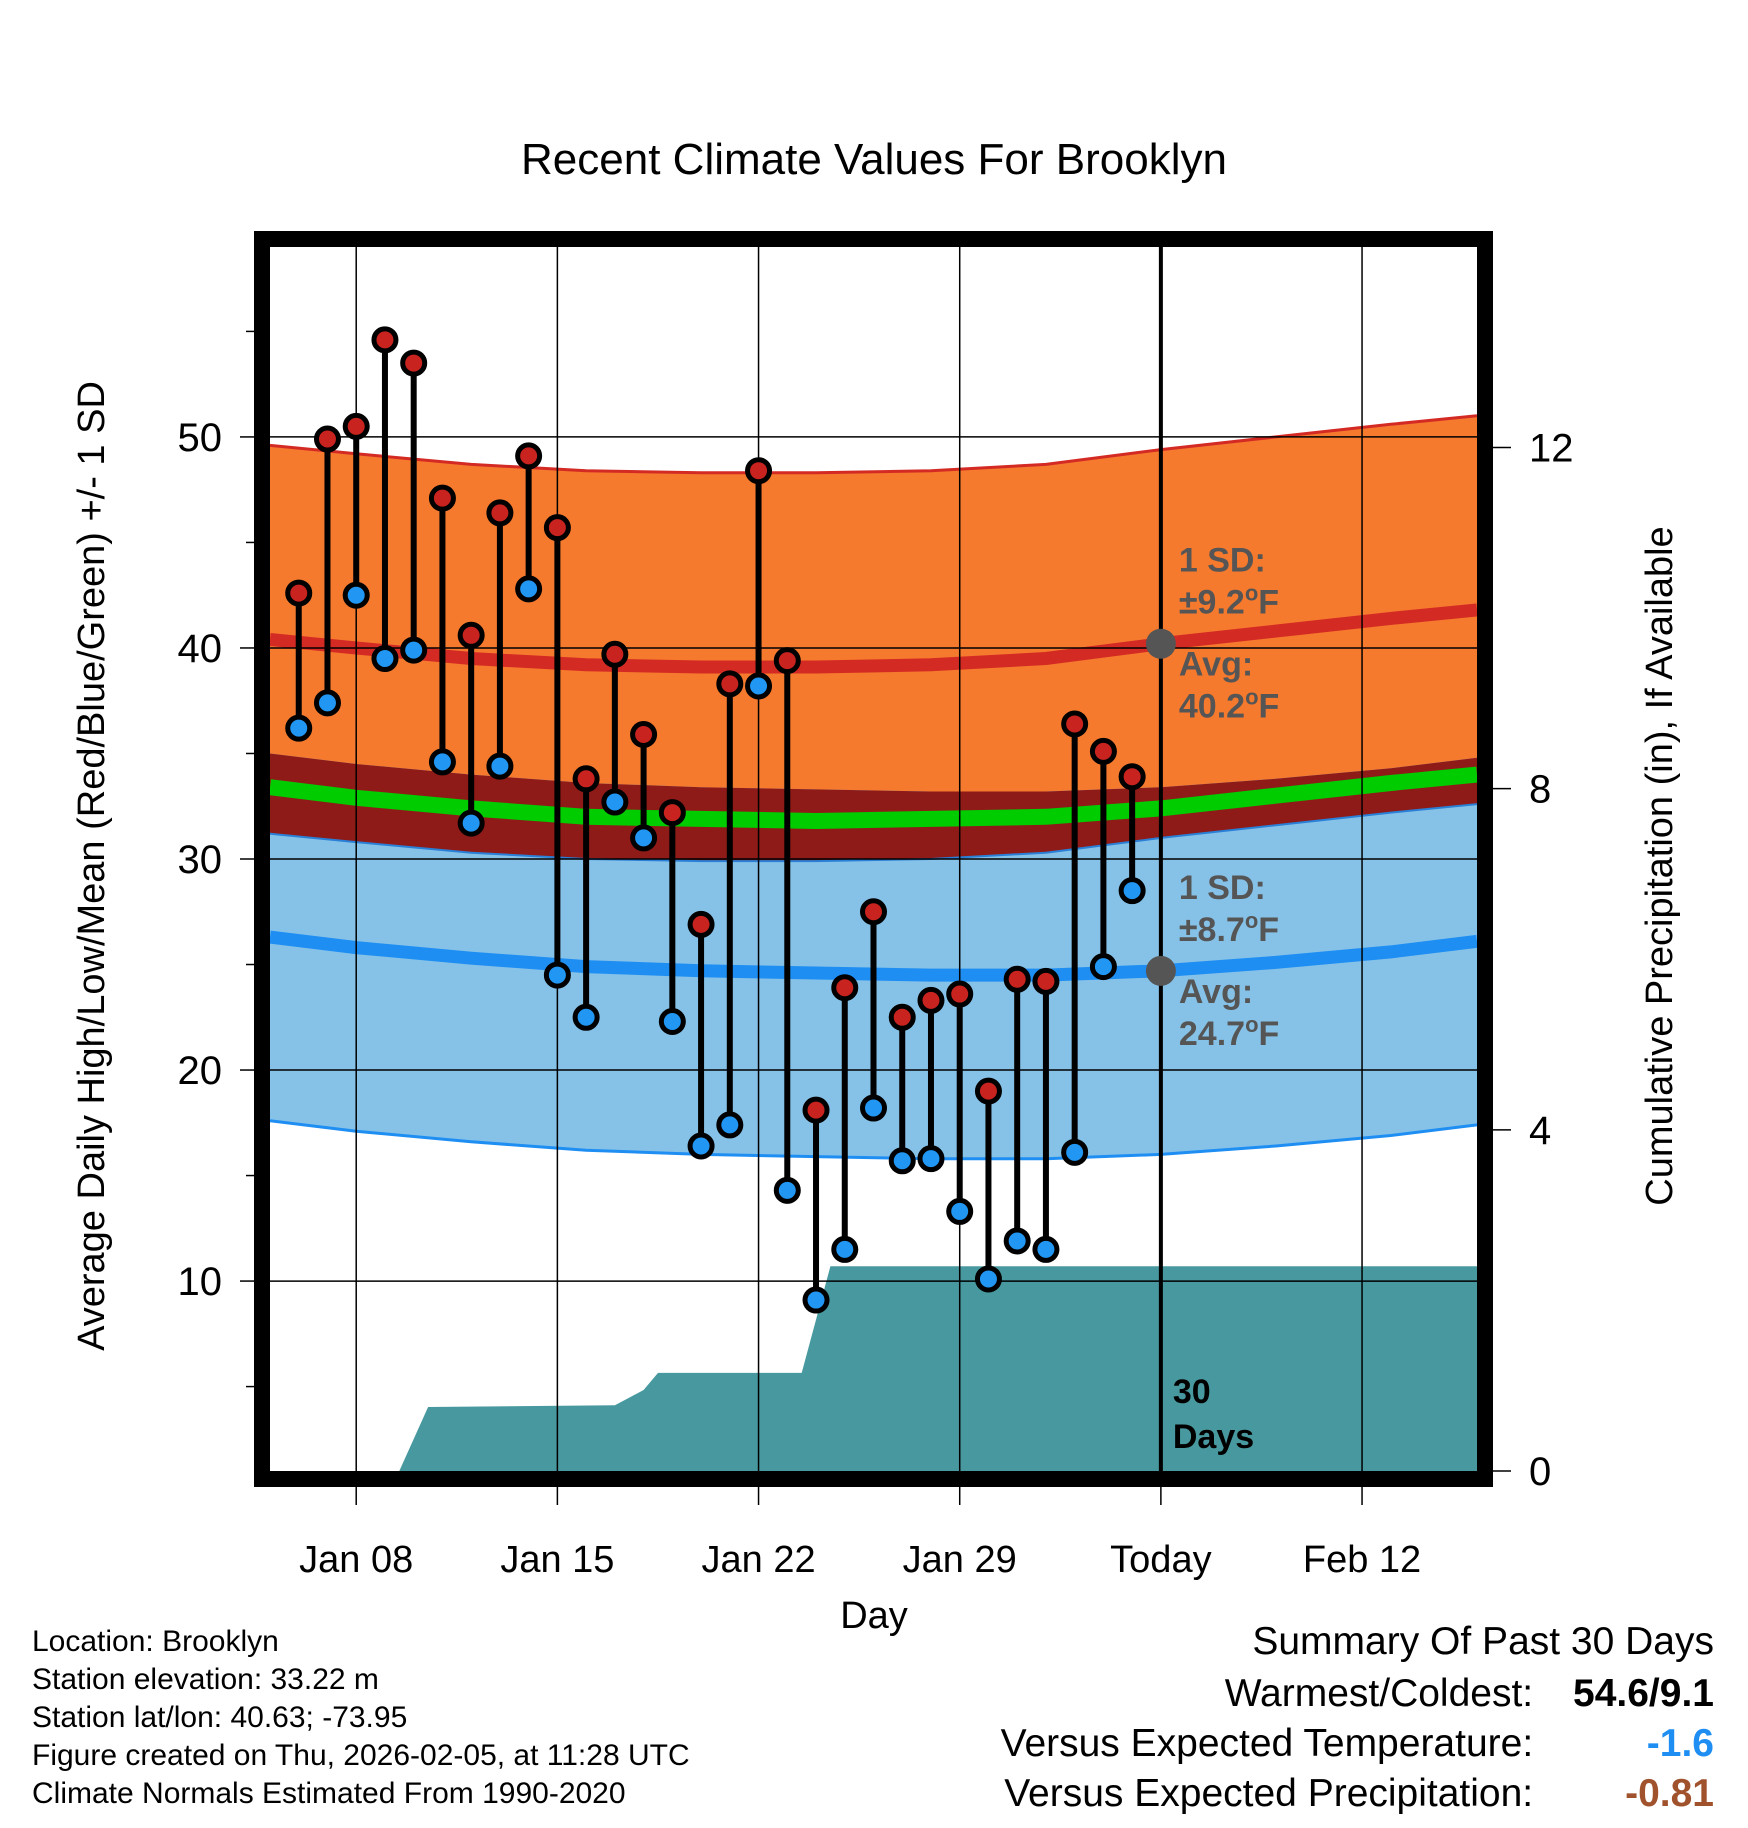 The image size is (1748, 1828). I want to click on today-low-avg-marker, so click(1160, 970).